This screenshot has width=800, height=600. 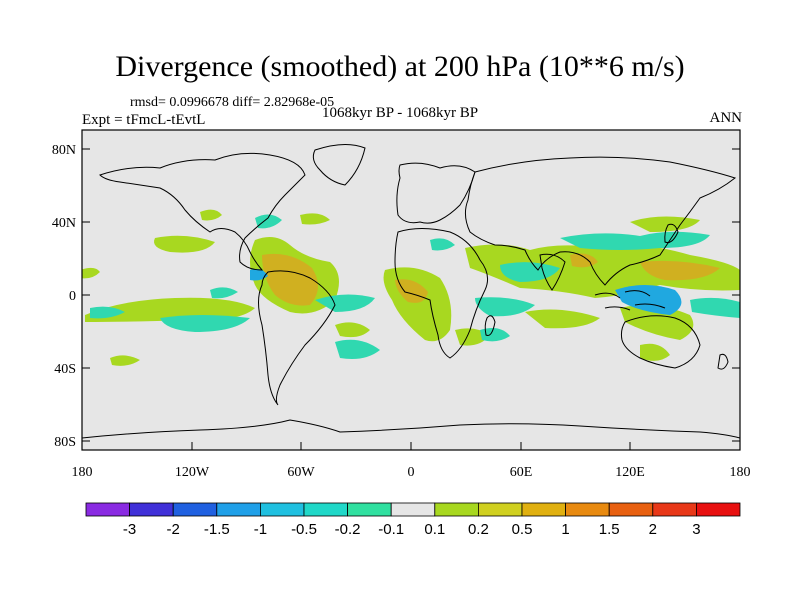 What do you see at coordinates (64, 150) in the screenshot?
I see `lat-tick-label: 80N` at bounding box center [64, 150].